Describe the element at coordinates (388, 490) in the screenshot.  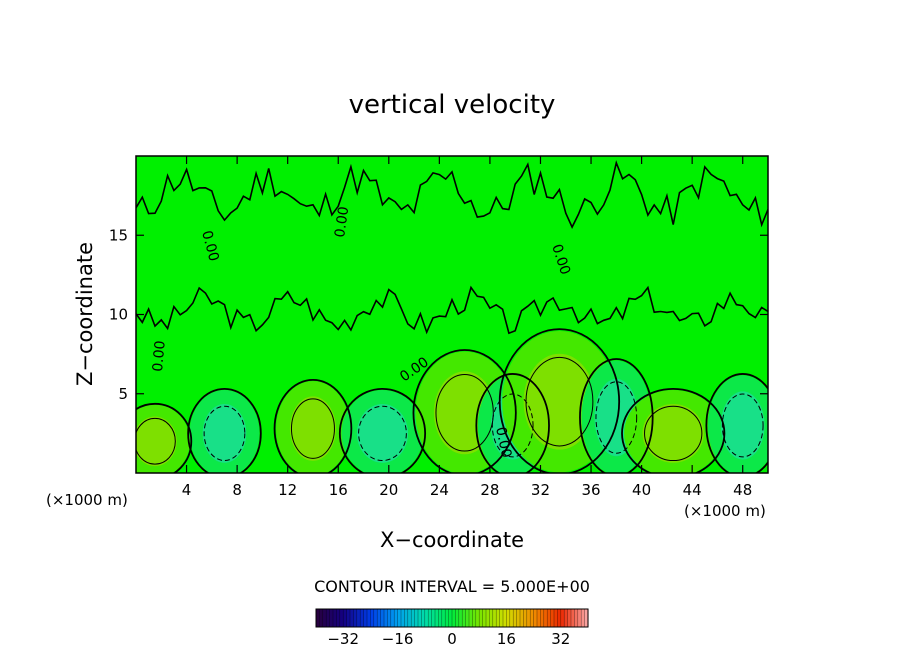
I see `x-tick-label: 20` at that location.